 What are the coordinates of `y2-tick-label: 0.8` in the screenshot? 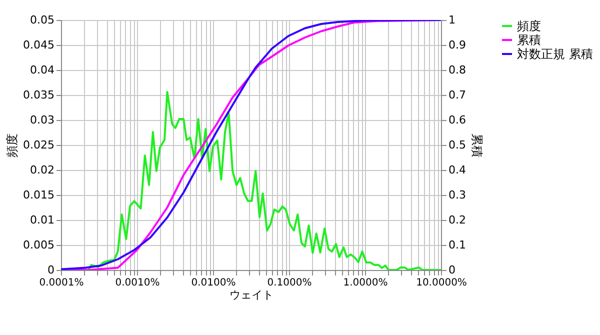 It's located at (457, 70).